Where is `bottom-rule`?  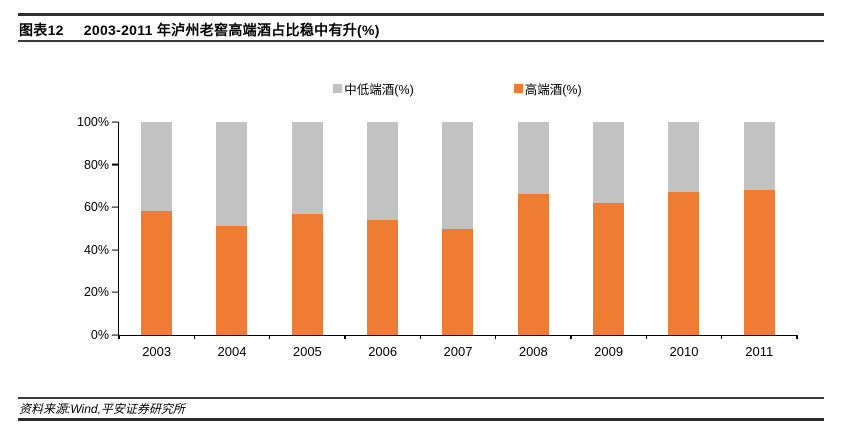
bottom-rule is located at coordinates (421, 419).